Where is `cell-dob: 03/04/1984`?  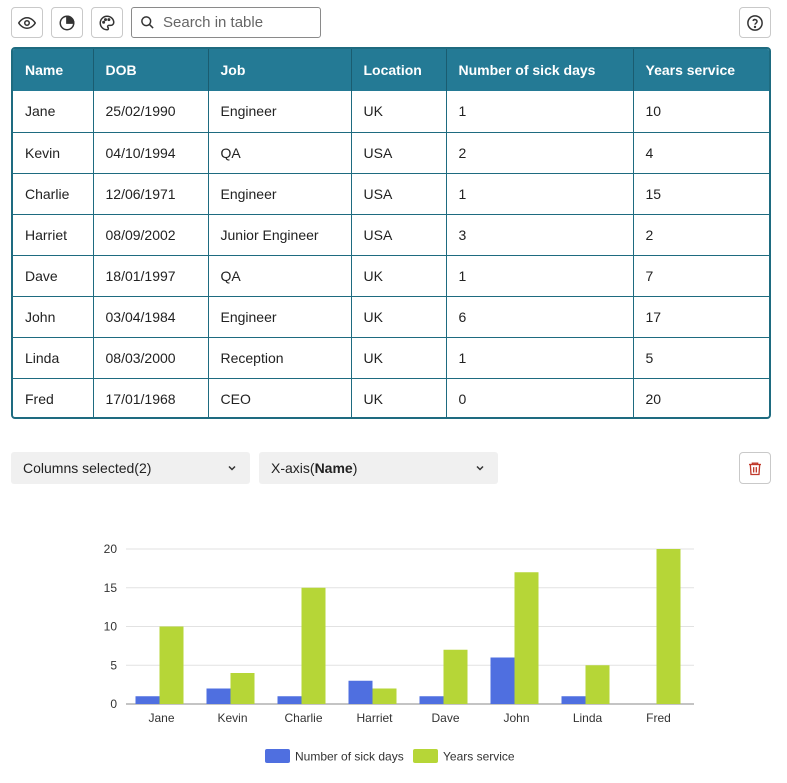
cell-dob: 03/04/1984 is located at coordinates (151, 316).